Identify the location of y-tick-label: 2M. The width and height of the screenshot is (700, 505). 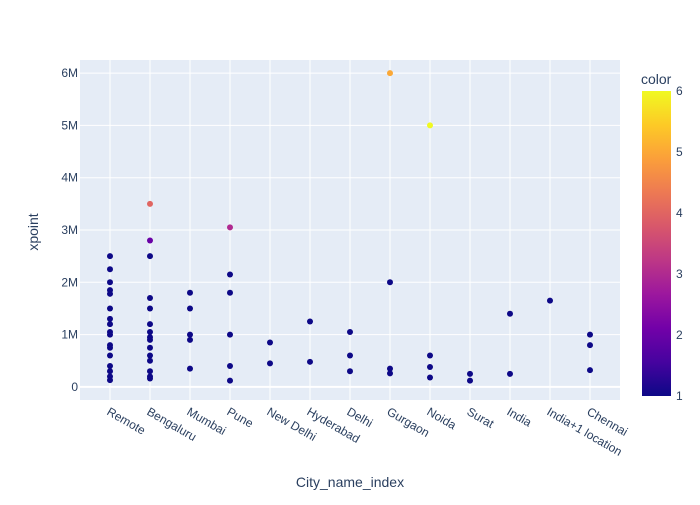
(69, 282).